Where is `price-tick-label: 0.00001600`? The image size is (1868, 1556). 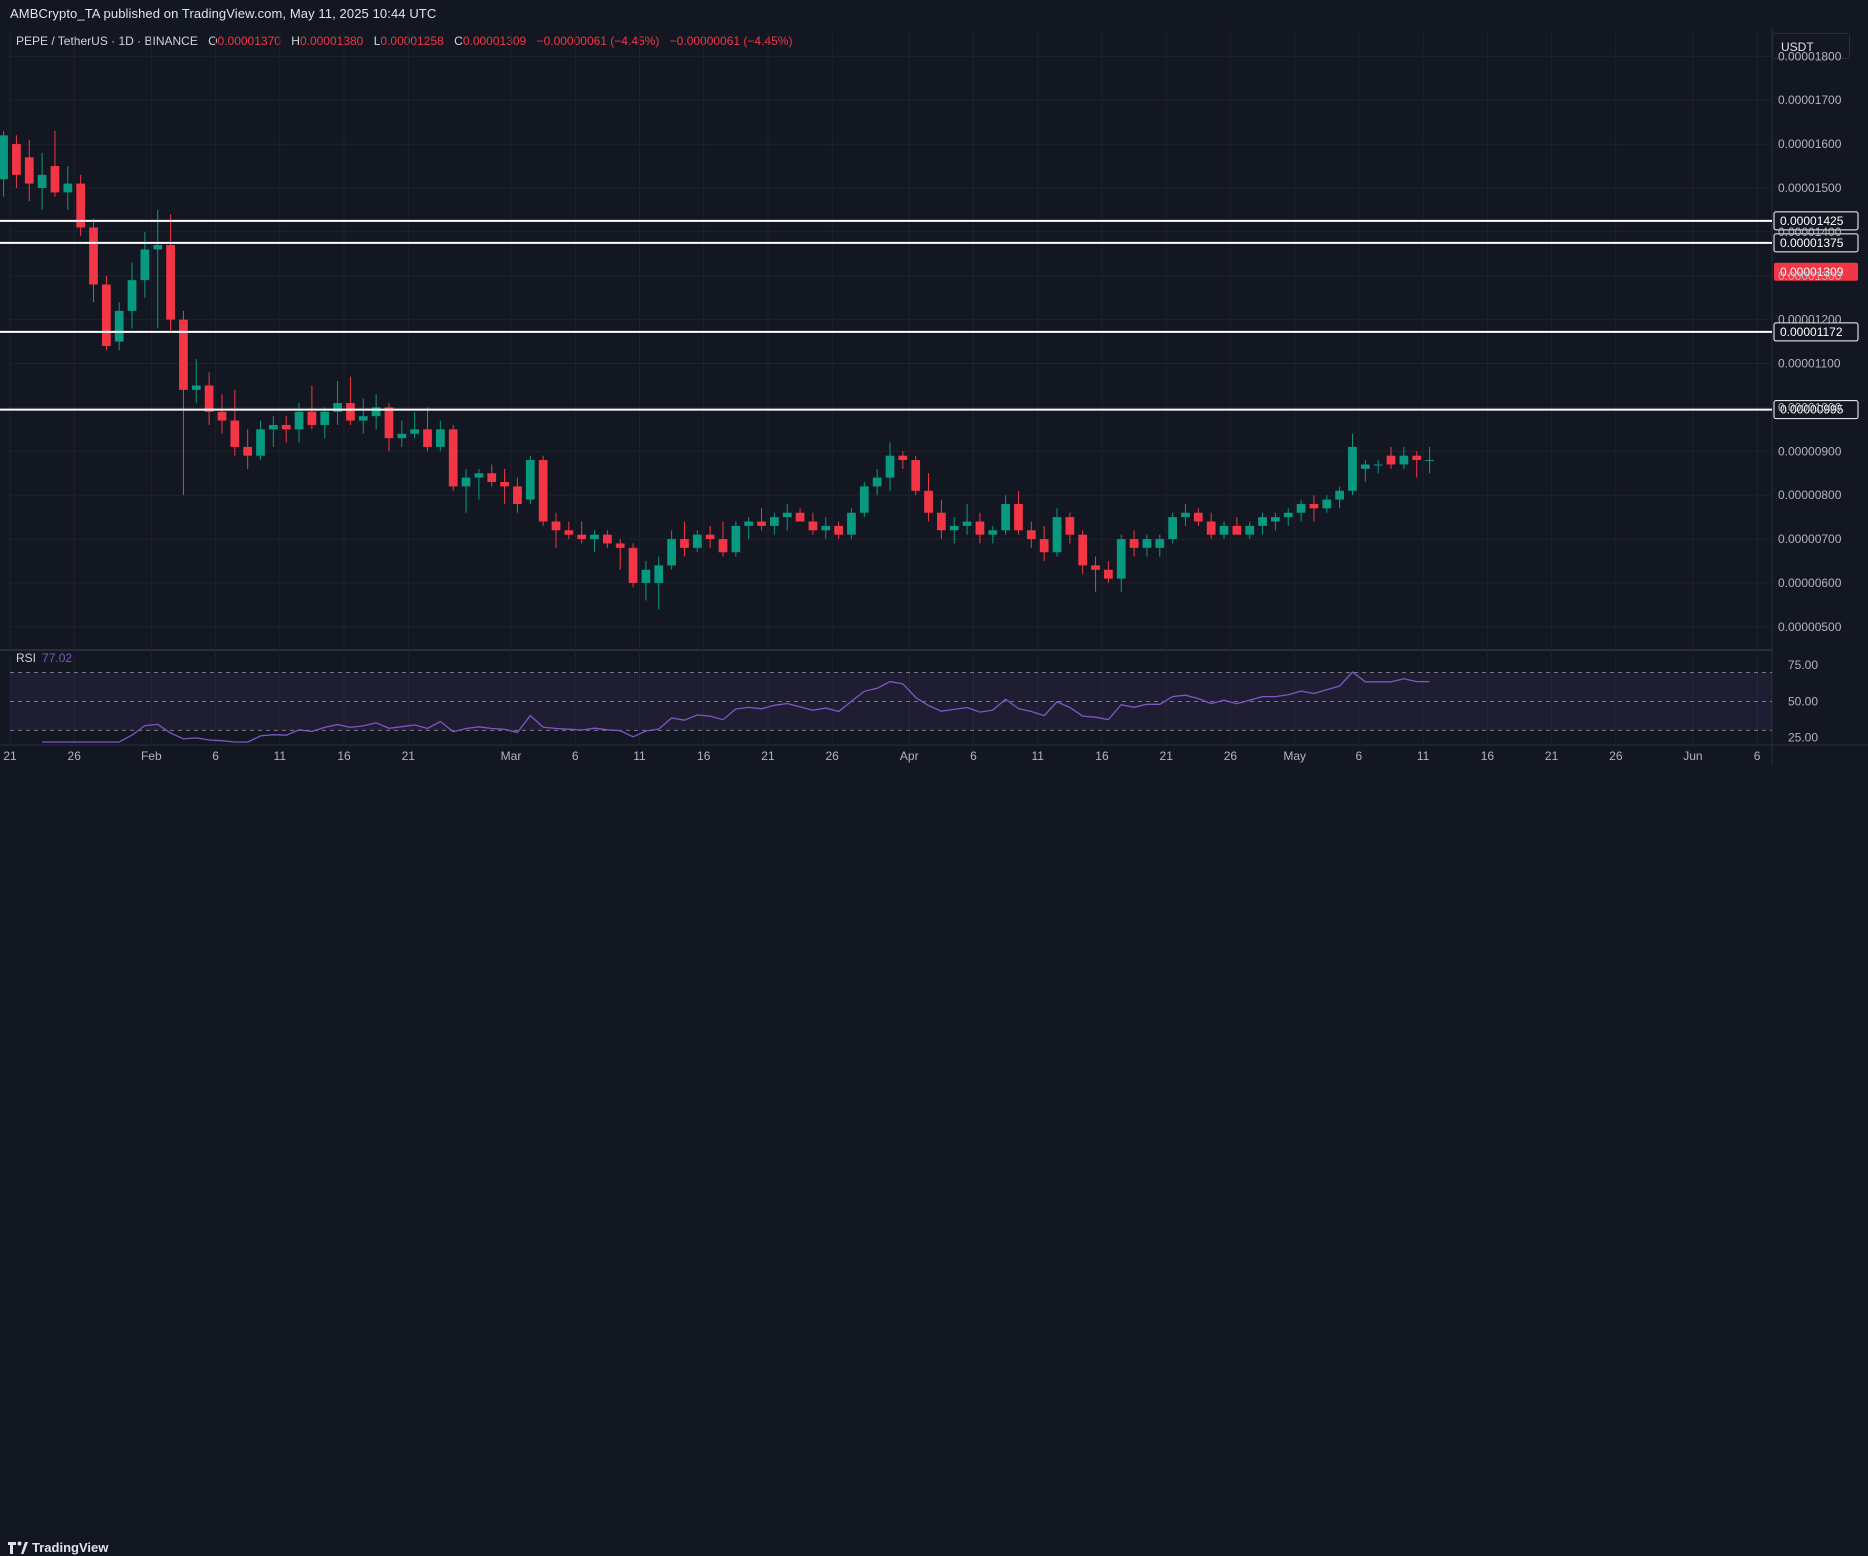 price-tick-label: 0.00001600 is located at coordinates (1810, 144).